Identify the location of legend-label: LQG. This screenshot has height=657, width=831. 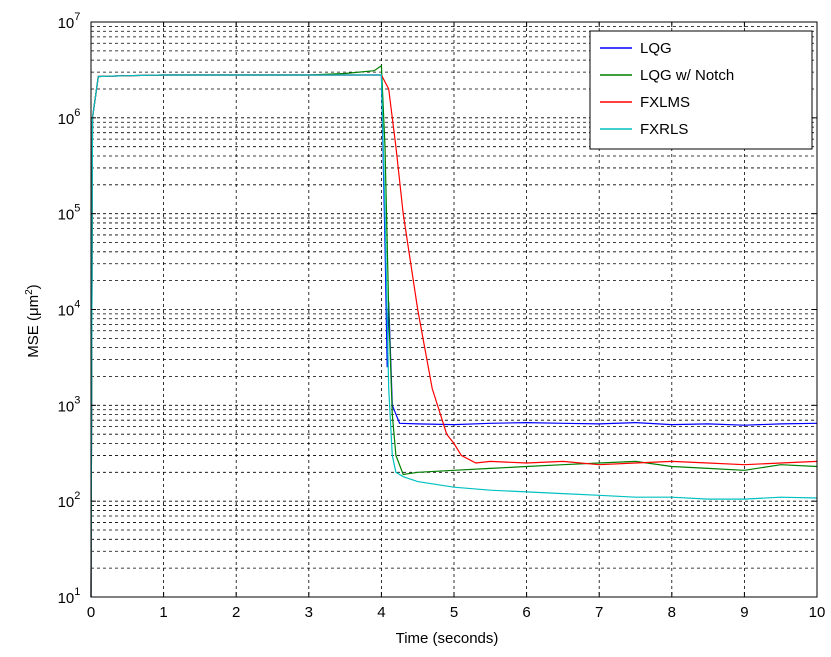
(656, 48).